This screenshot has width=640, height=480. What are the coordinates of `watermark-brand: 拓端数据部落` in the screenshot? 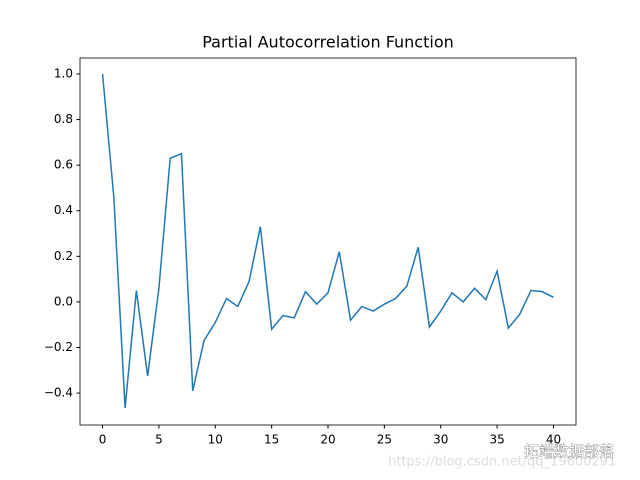 It's located at (569, 452).